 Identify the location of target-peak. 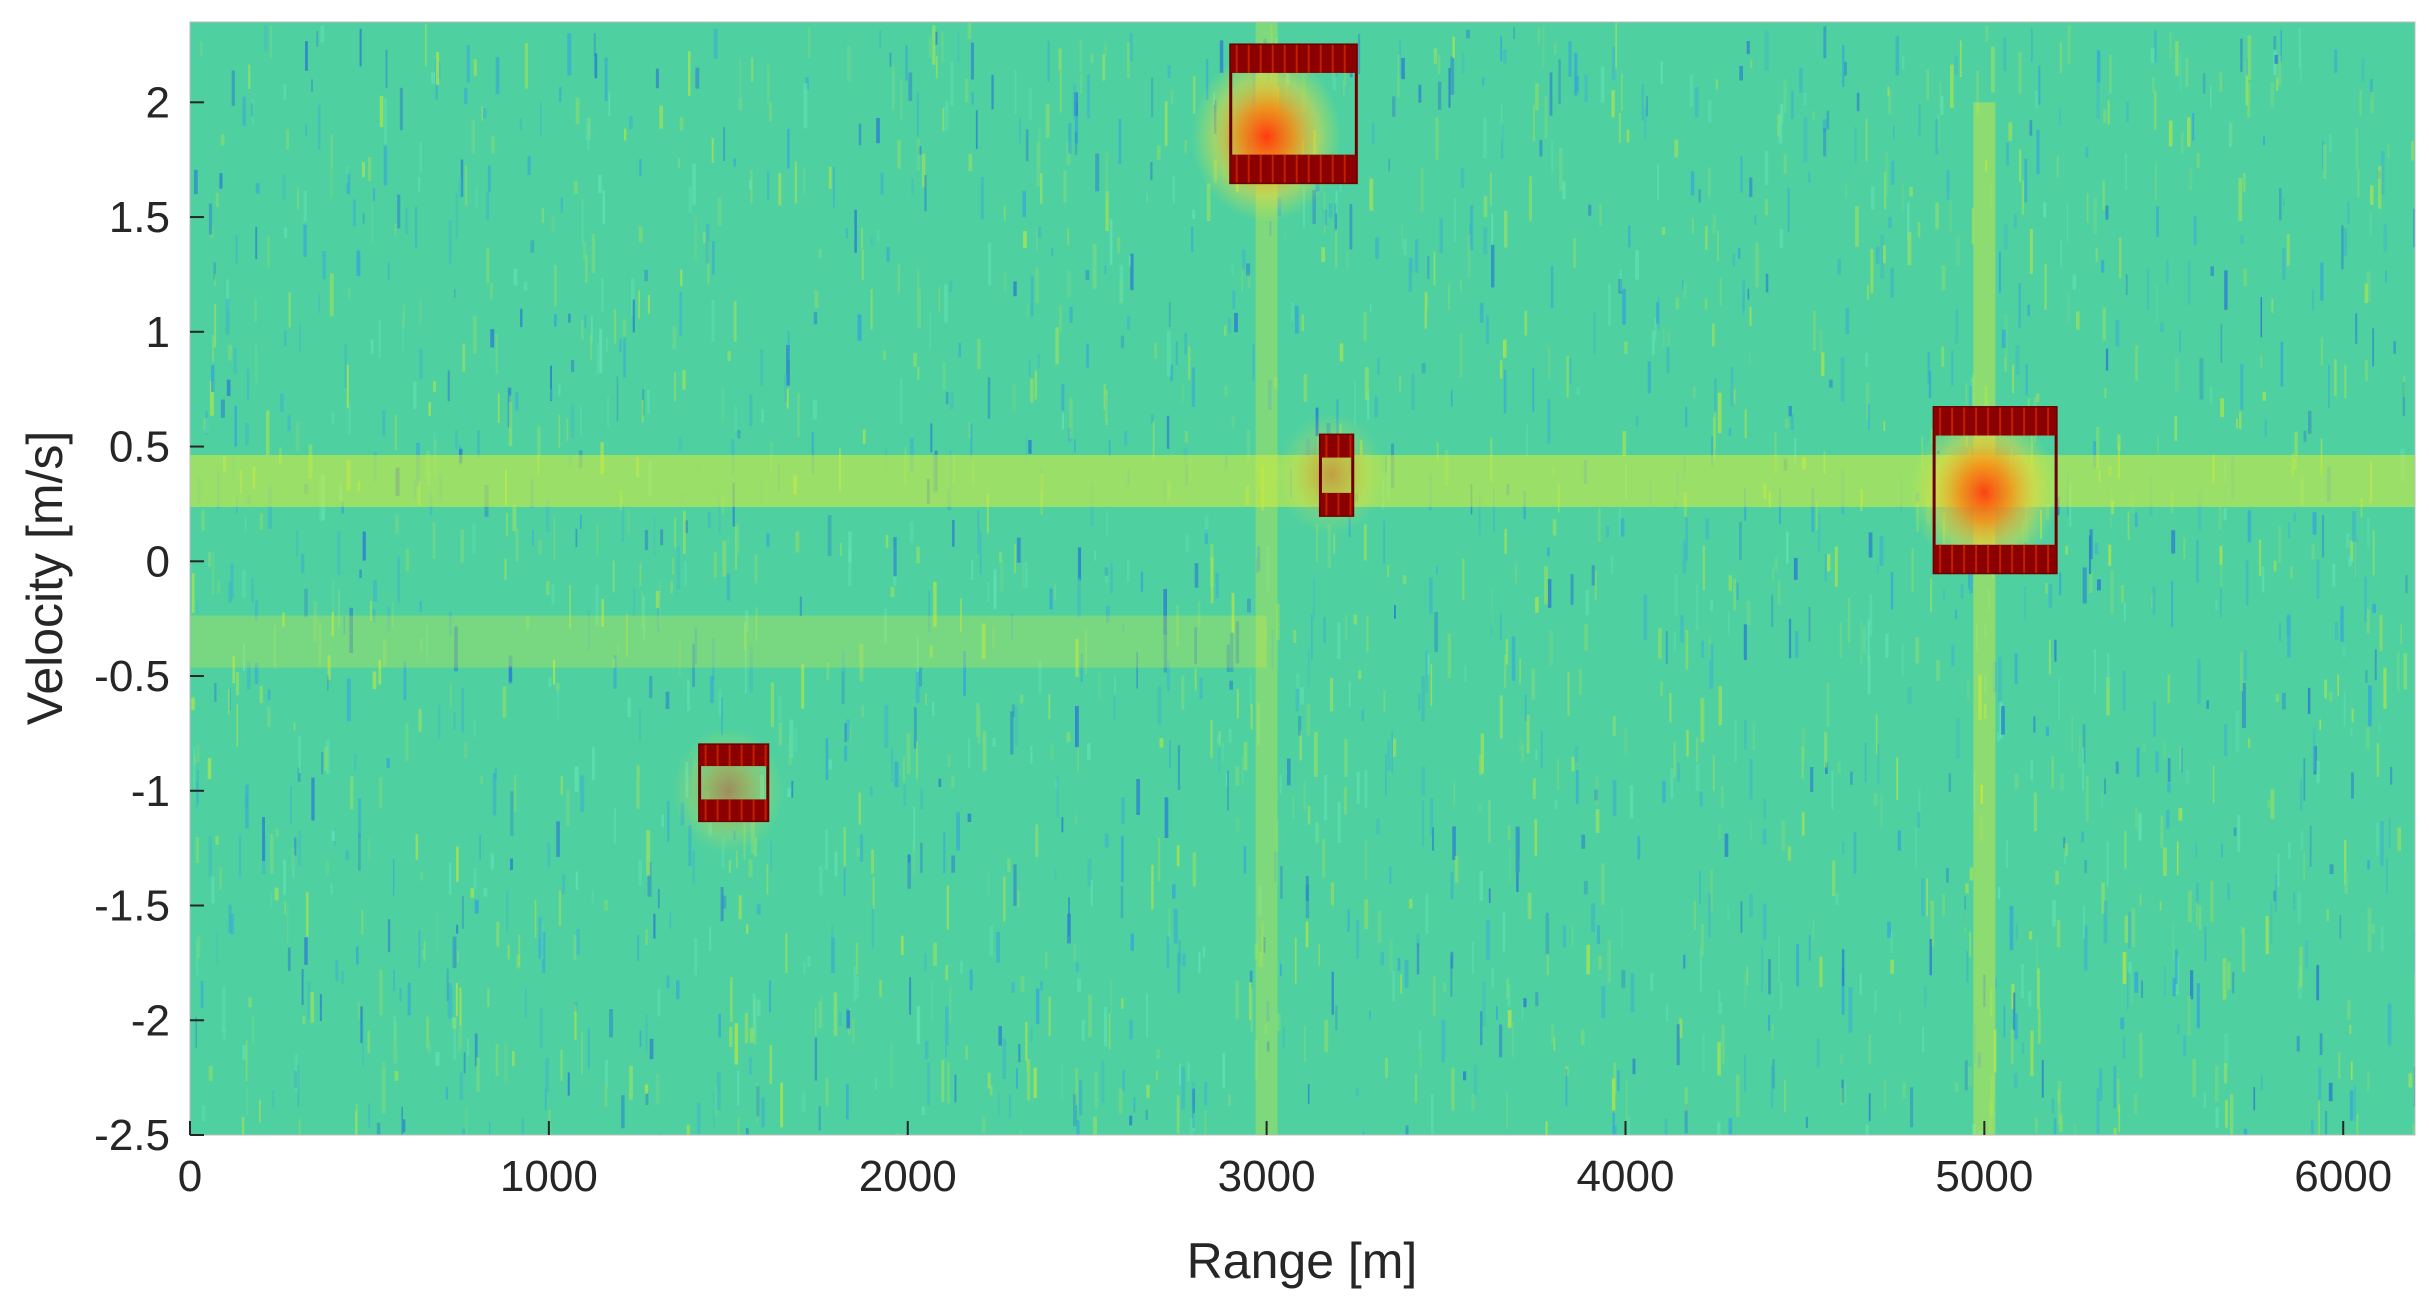
(1331, 474).